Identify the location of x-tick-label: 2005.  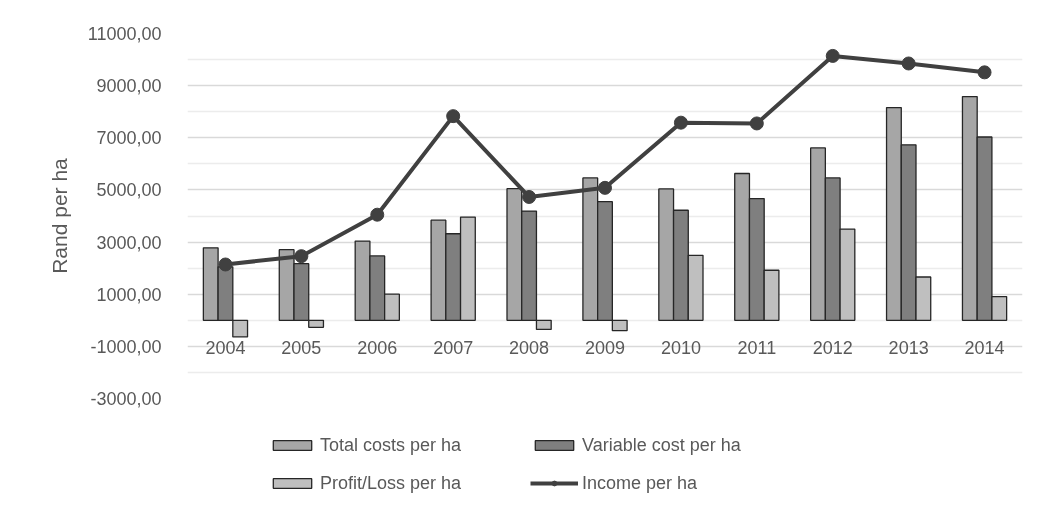
(301, 347).